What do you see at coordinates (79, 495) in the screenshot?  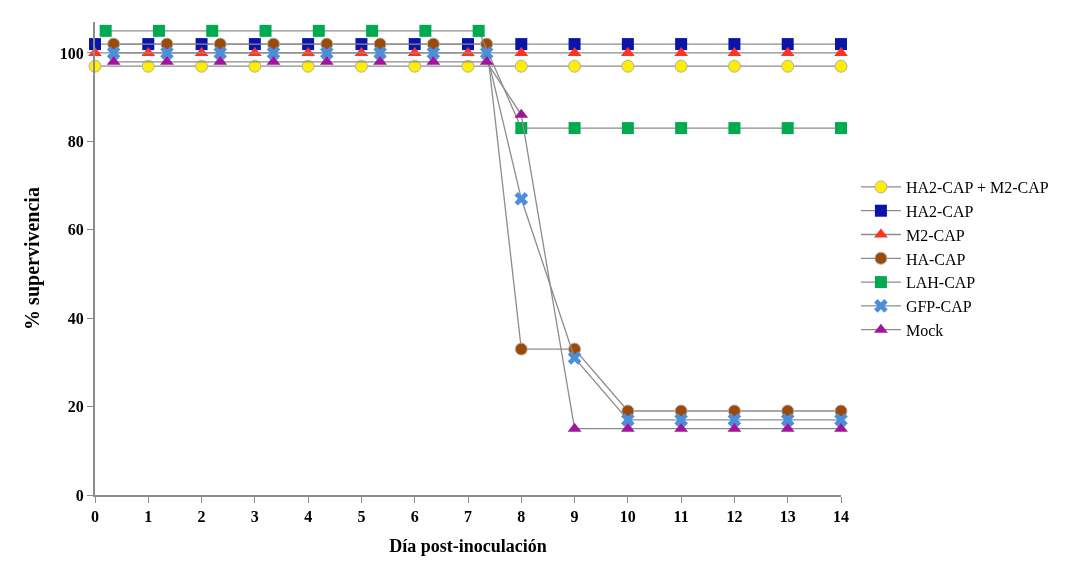 I see `y-tick-label: 0` at bounding box center [79, 495].